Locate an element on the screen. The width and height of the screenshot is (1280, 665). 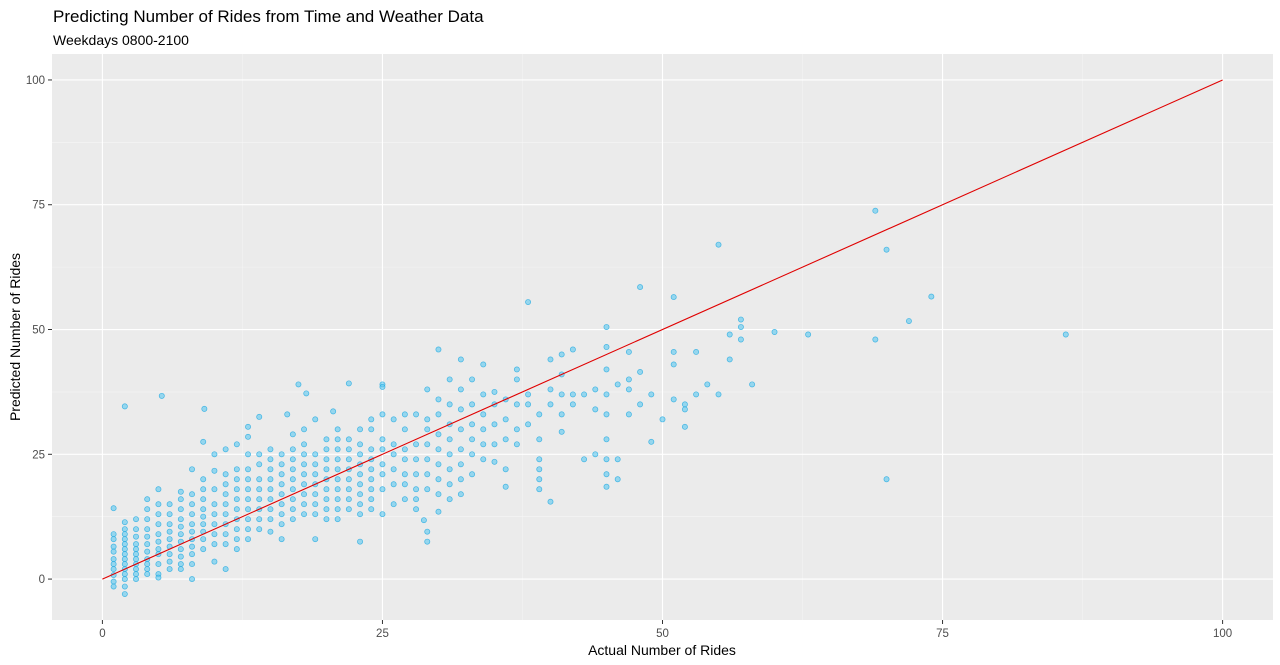
x-tick-label: 25 is located at coordinates (382, 634).